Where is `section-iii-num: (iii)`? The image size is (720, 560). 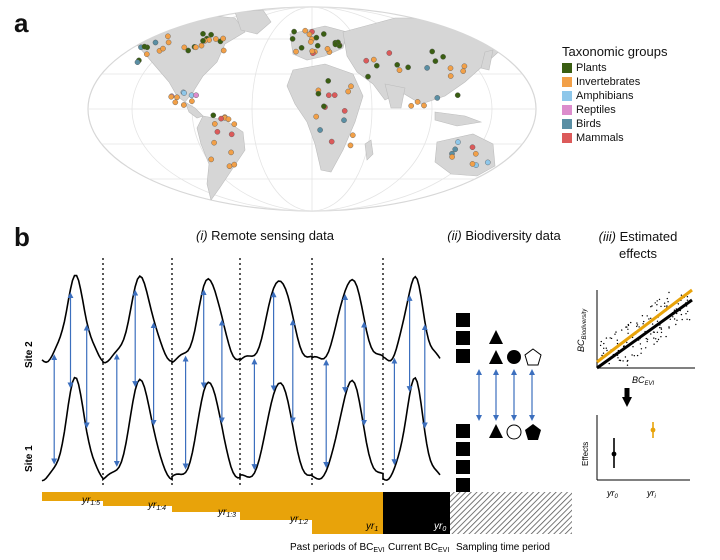
section-iii-num: (iii) is located at coordinates (607, 236).